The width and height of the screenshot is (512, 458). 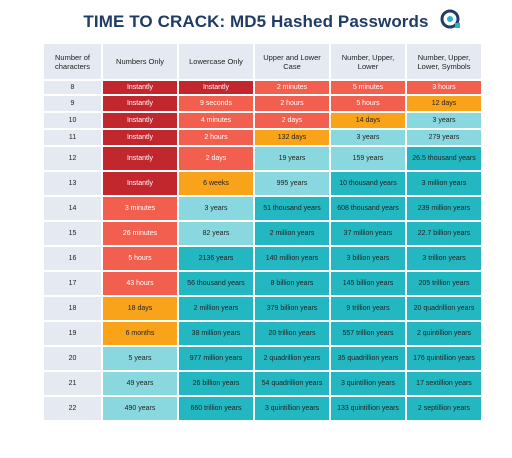 What do you see at coordinates (368, 358) in the screenshot?
I see `crack-time-cell: 35 quadrillion years` at bounding box center [368, 358].